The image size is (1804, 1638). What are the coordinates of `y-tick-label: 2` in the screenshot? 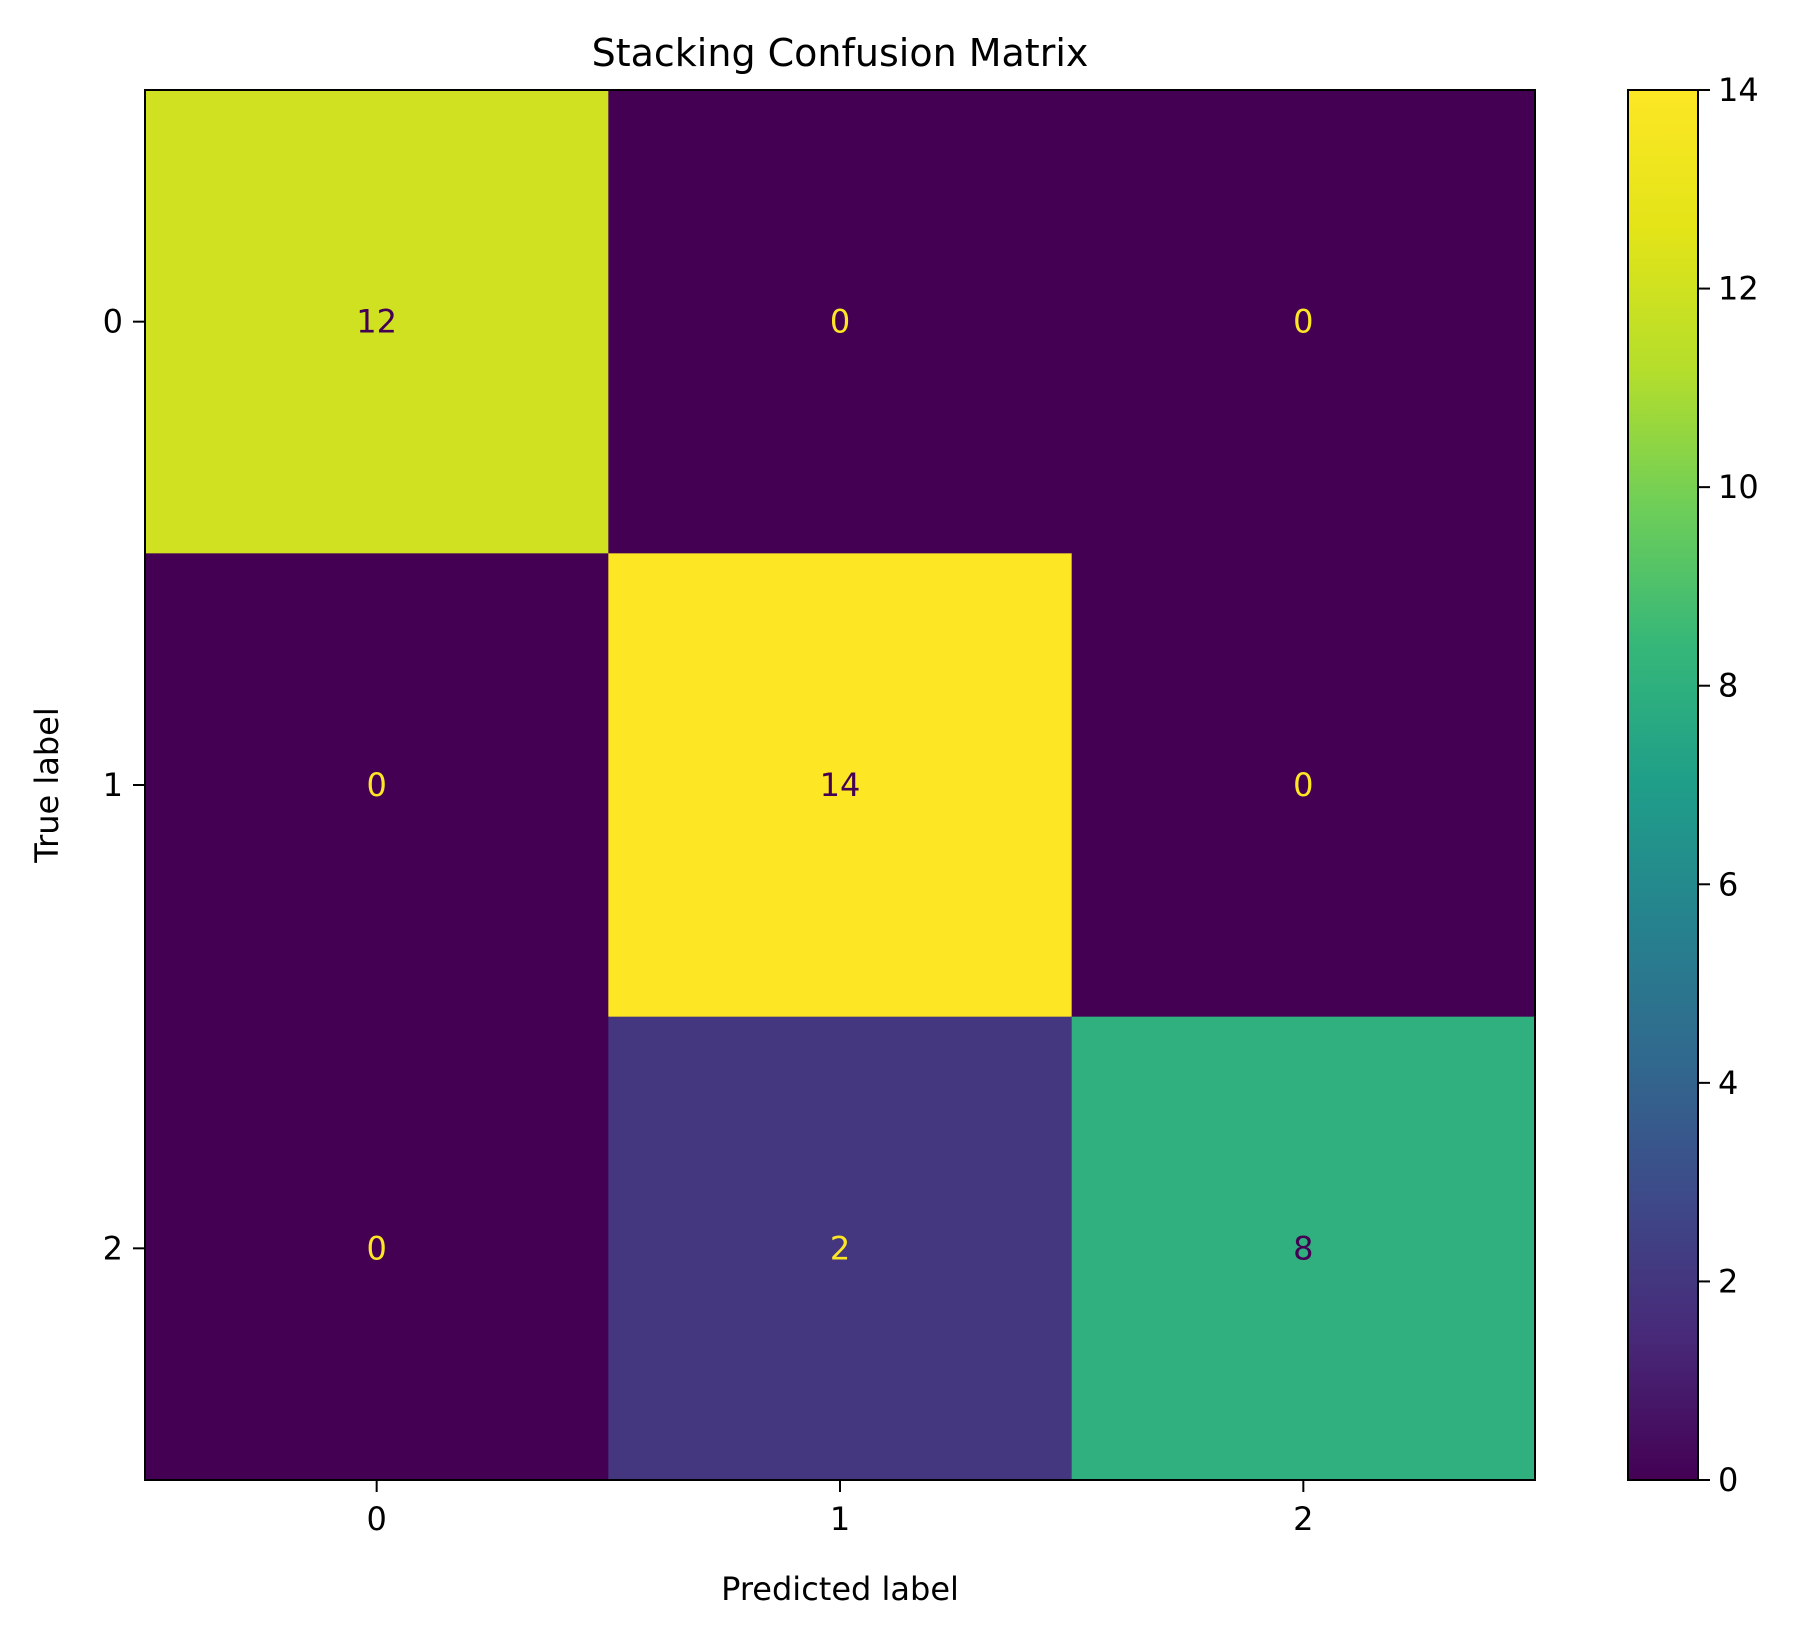 It's located at (113, 1248).